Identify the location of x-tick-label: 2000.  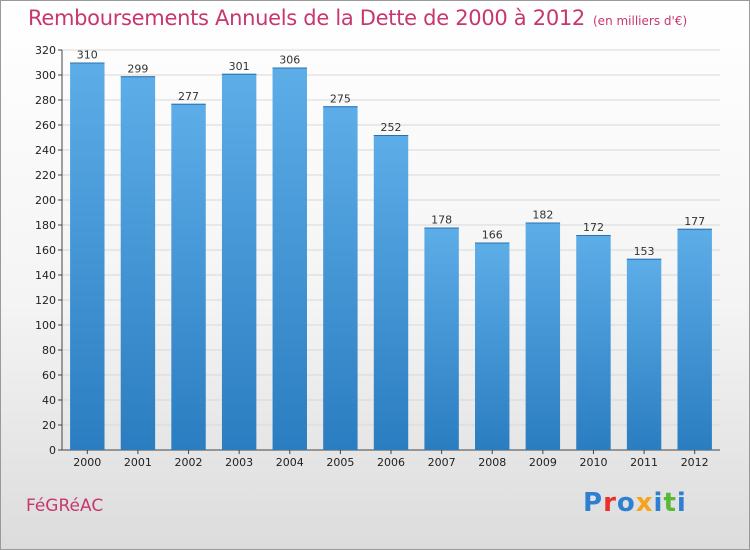
(87, 462).